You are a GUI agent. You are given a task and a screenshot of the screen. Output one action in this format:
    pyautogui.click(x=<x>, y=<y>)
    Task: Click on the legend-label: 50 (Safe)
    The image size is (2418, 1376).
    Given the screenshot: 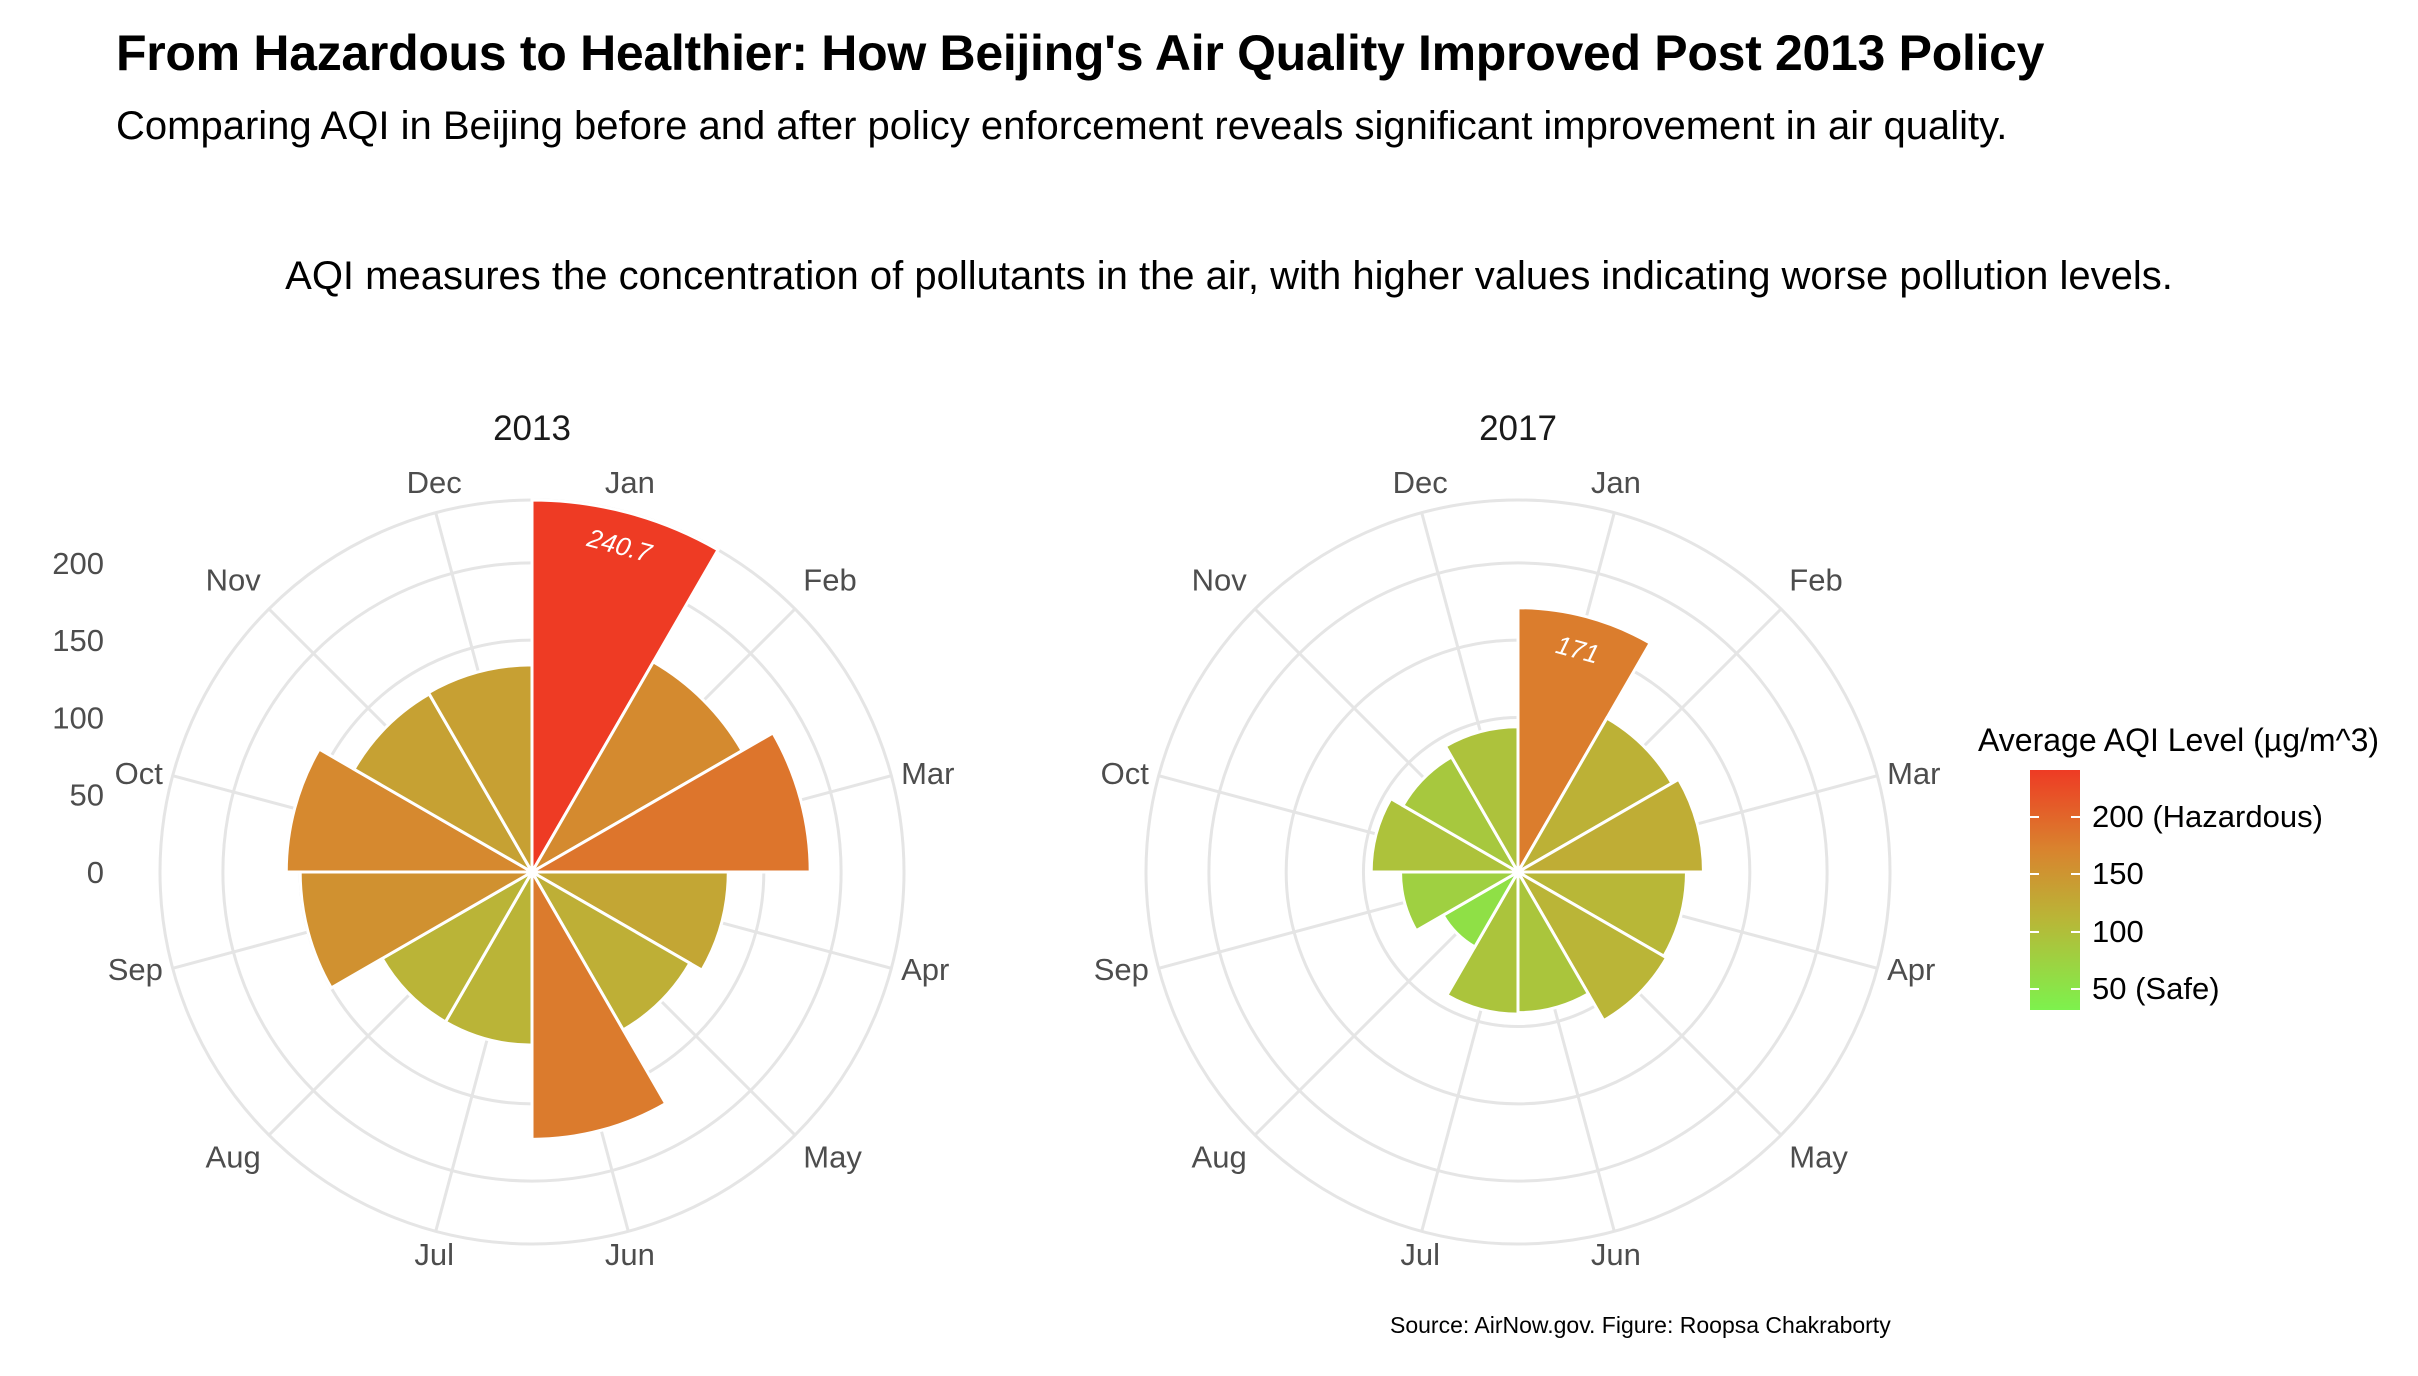 What is the action you would take?
    pyautogui.click(x=2156, y=989)
    